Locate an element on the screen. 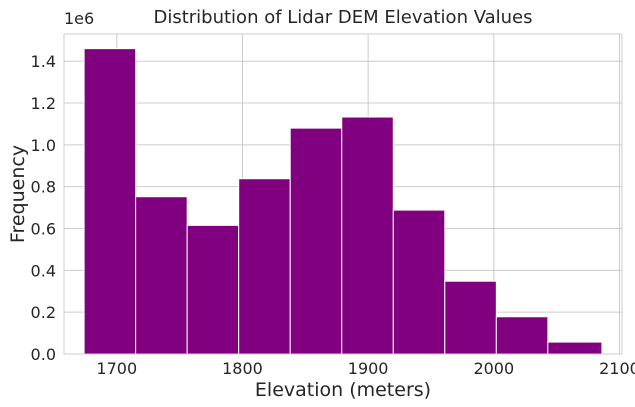 The image size is (635, 407). x-tick-label: 1700 is located at coordinates (116, 368).